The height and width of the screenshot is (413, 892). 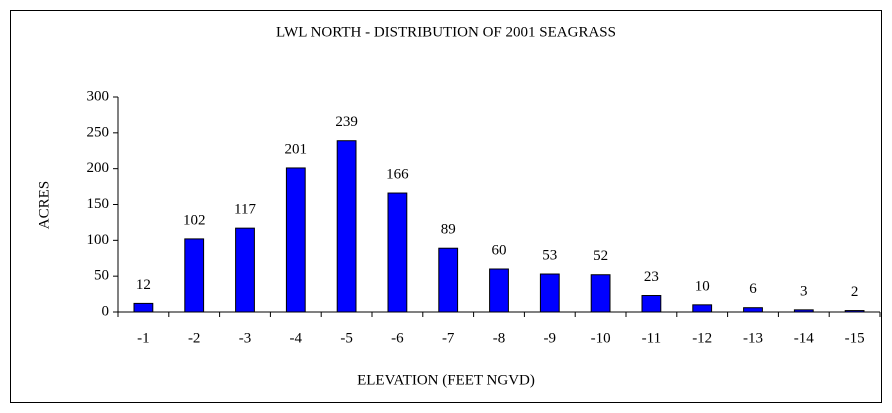 I want to click on y-axis-label: ACRES, so click(x=44, y=205).